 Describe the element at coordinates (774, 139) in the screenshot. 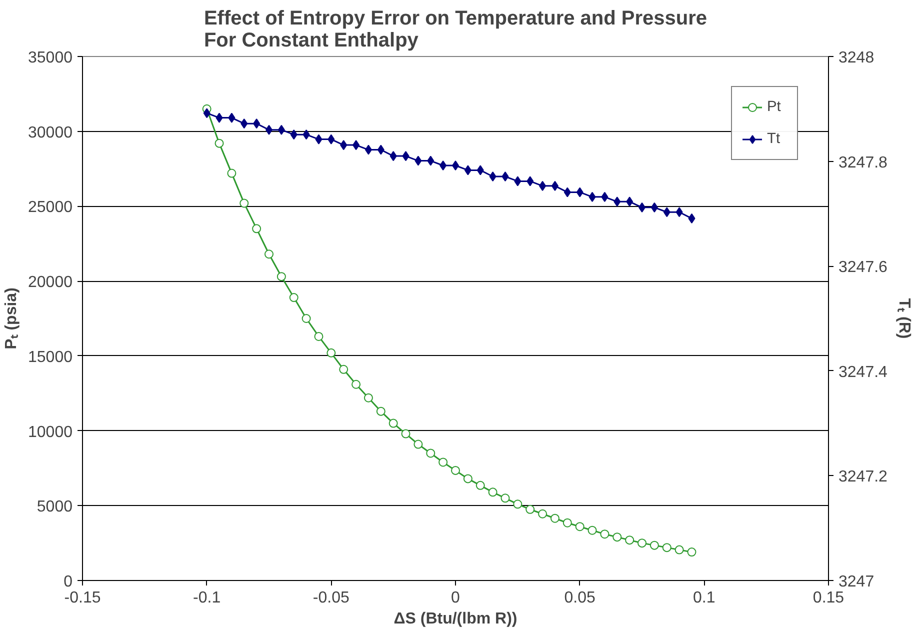

I see `legend-label: Tt` at that location.